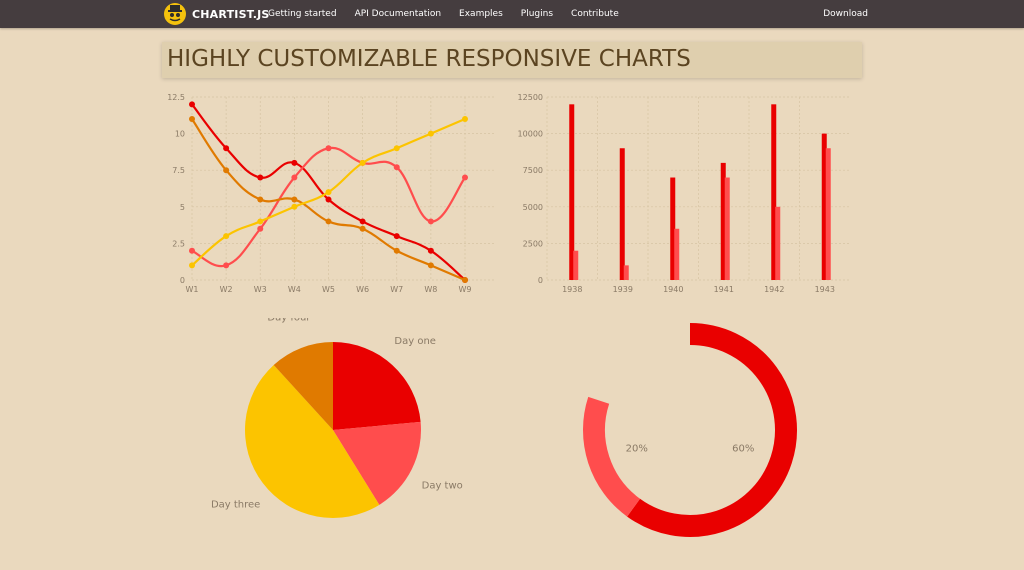  What do you see at coordinates (398, 14) in the screenshot?
I see `nav-link-api-documentation: API Documentation` at bounding box center [398, 14].